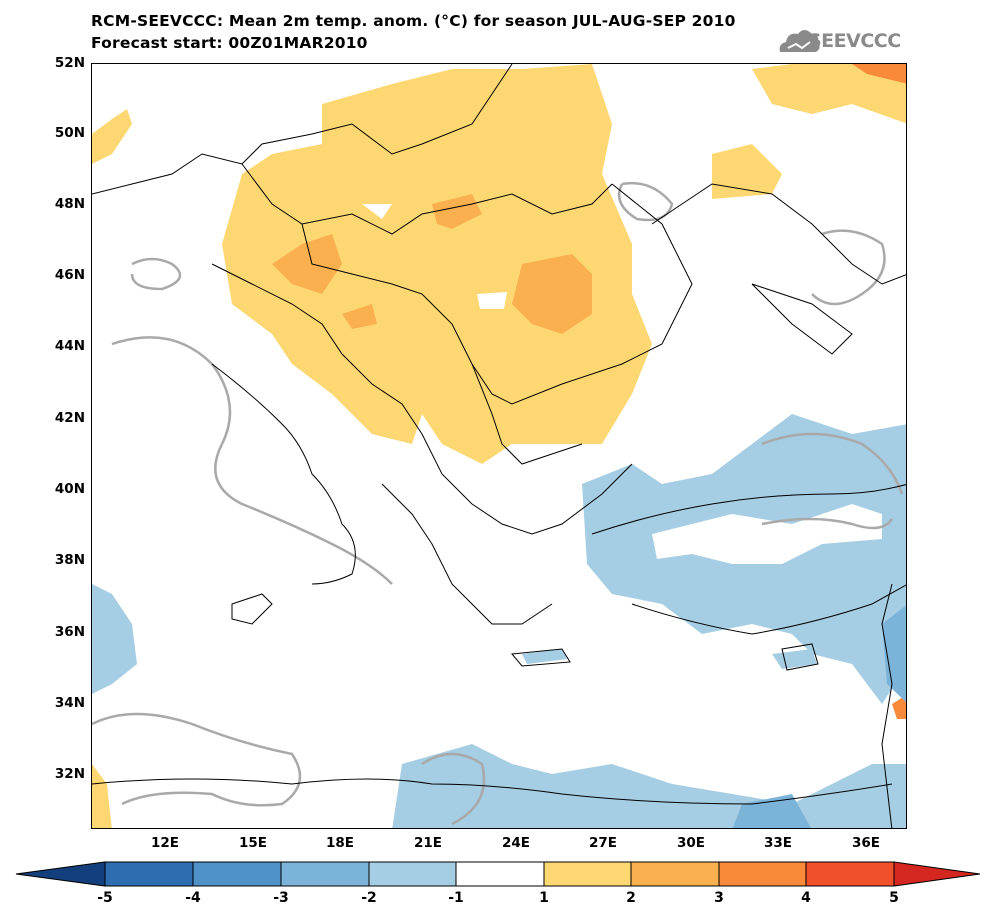 Image resolution: width=997 pixels, height=920 pixels. Describe the element at coordinates (854, 41) in the screenshot. I see `logo-text: SEEVCCC` at that location.